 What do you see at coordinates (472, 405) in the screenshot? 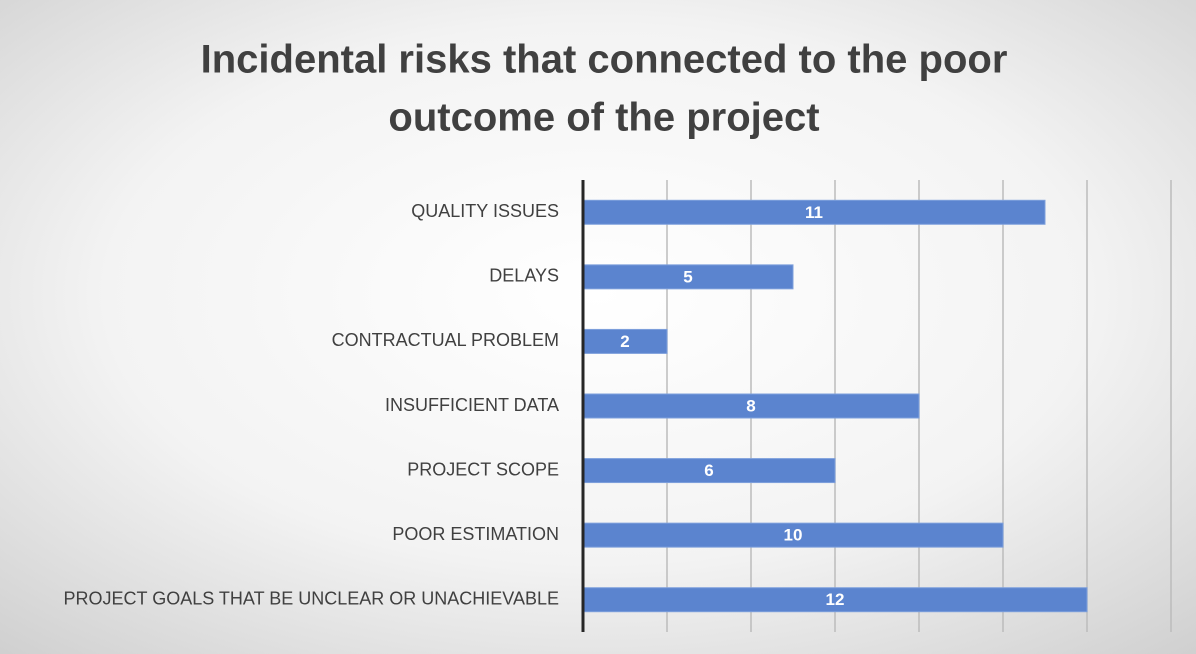
I see `y-tick-label: INSUFFICIENT DATA` at bounding box center [472, 405].